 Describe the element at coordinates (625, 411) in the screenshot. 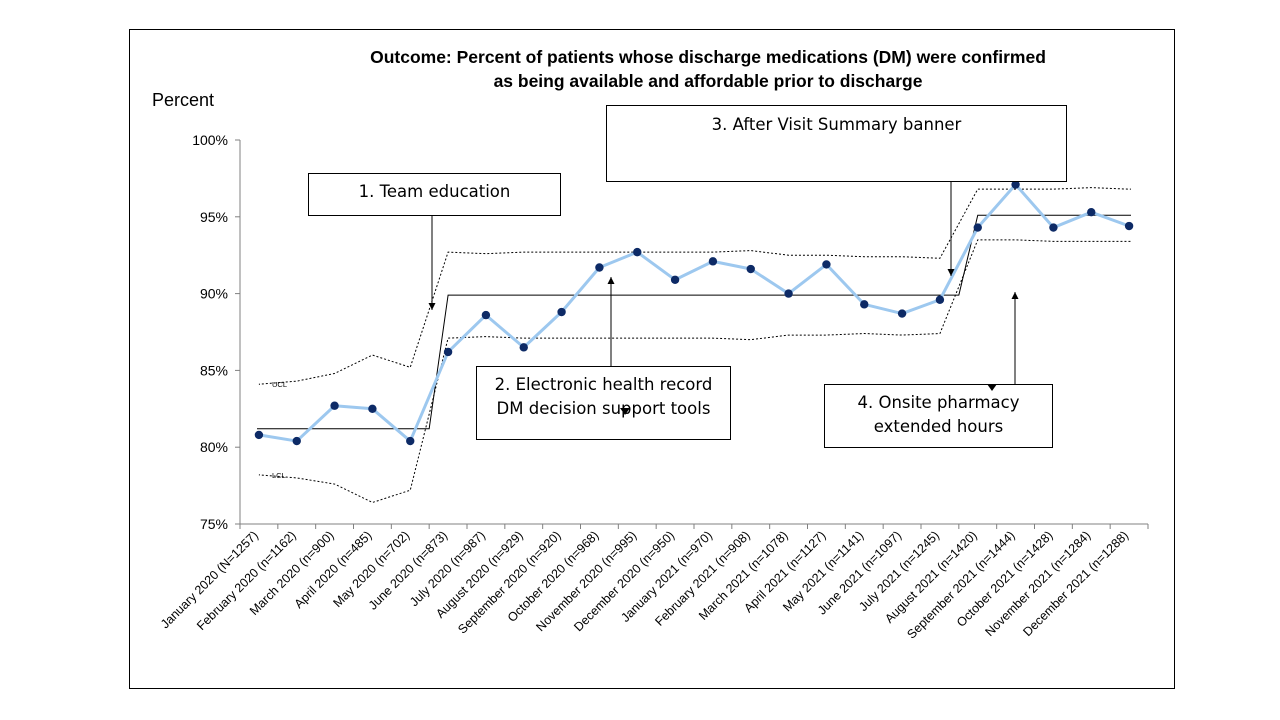

I see `arrow-stub-ehr` at that location.